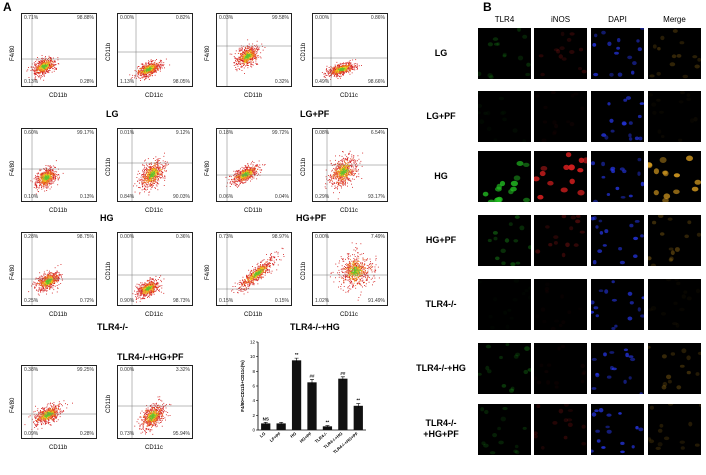  Describe the element at coordinates (322, 197) in the screenshot. I see `quadrant-value: 0.29%` at that location.